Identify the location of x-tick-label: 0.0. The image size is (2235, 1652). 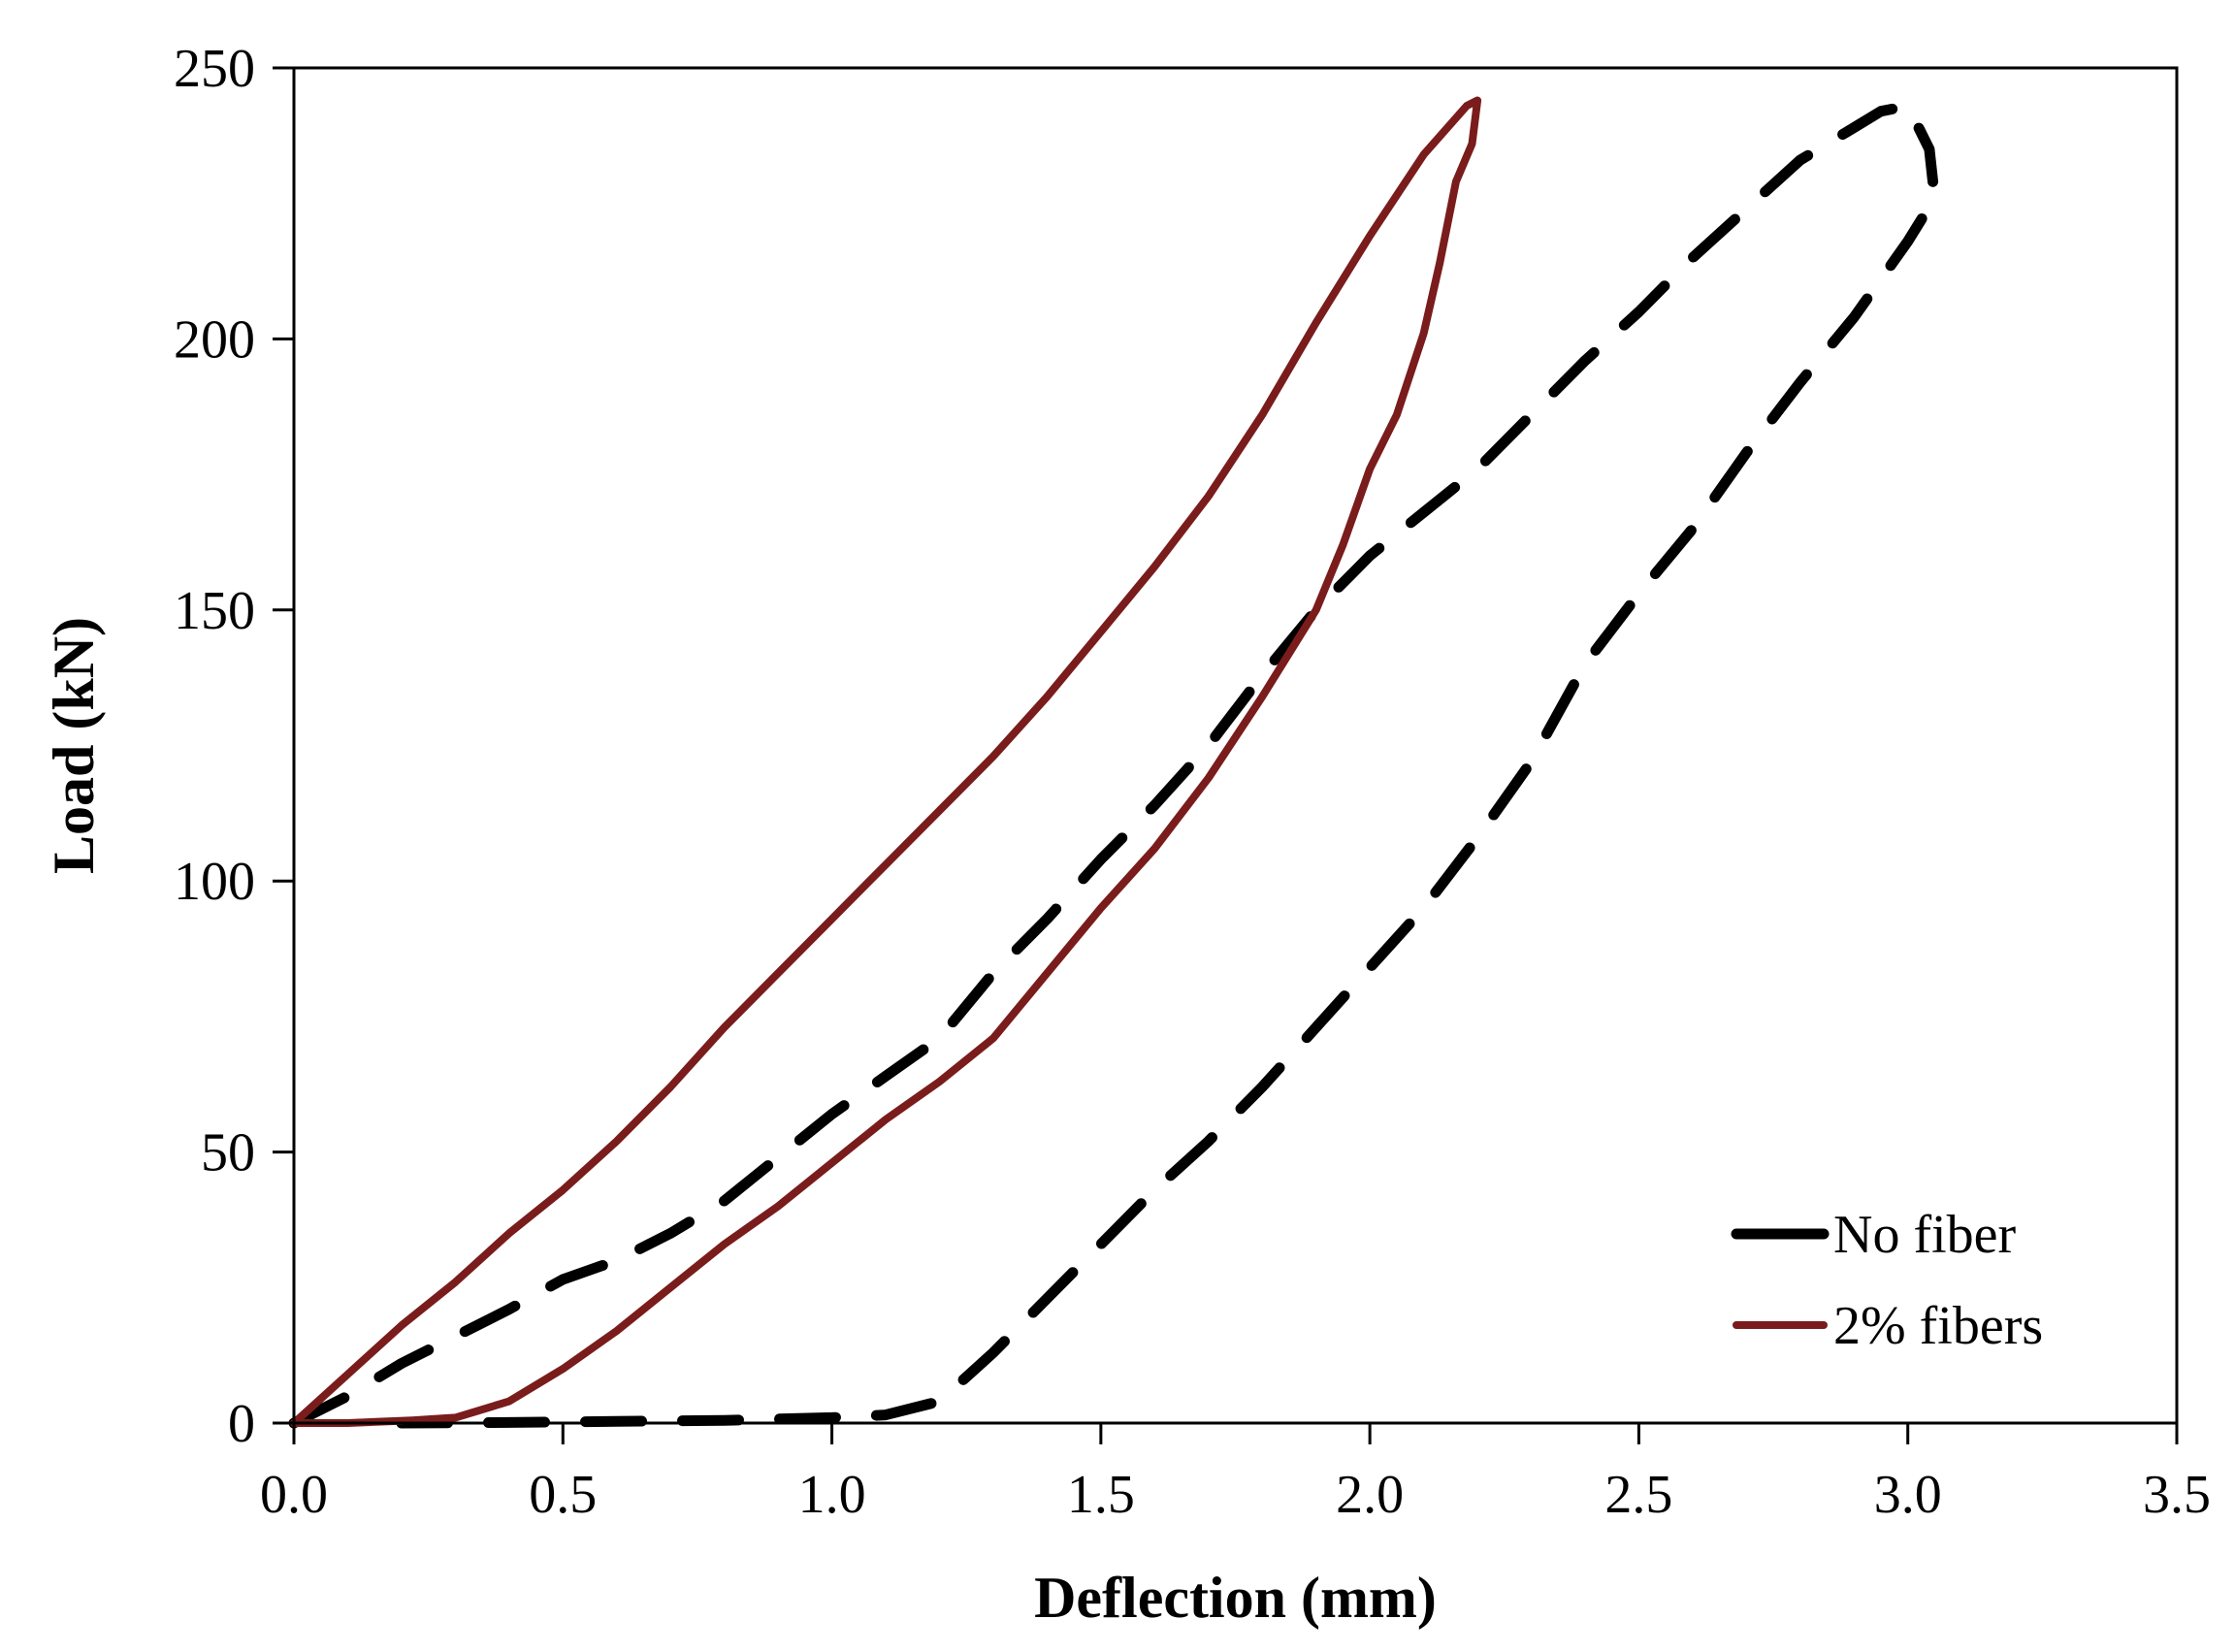
(294, 1495).